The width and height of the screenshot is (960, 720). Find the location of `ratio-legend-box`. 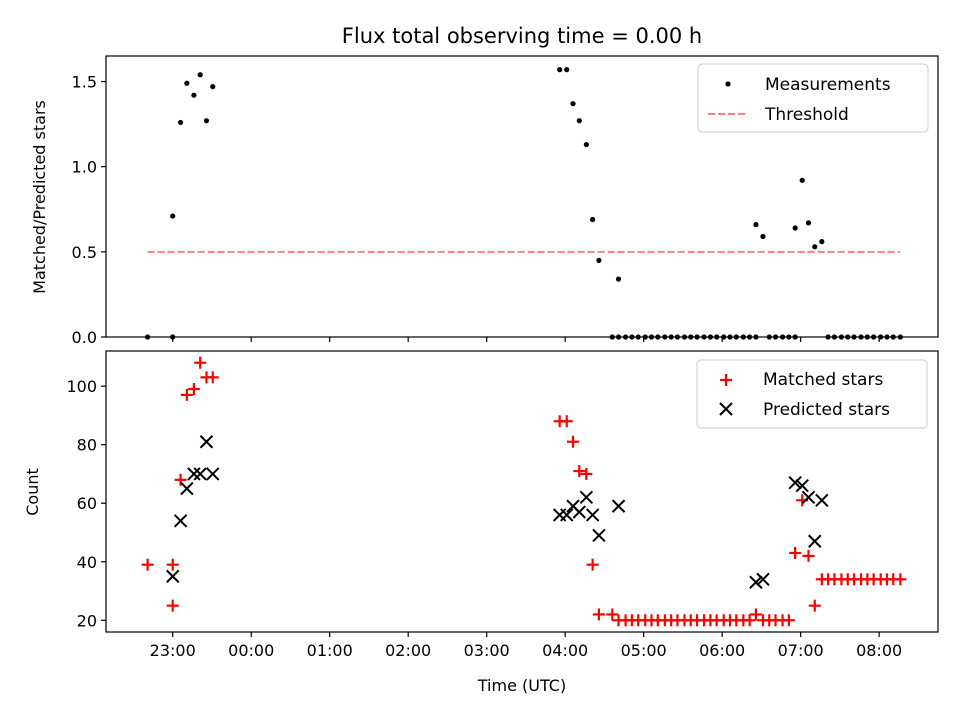

ratio-legend-box is located at coordinates (813, 98).